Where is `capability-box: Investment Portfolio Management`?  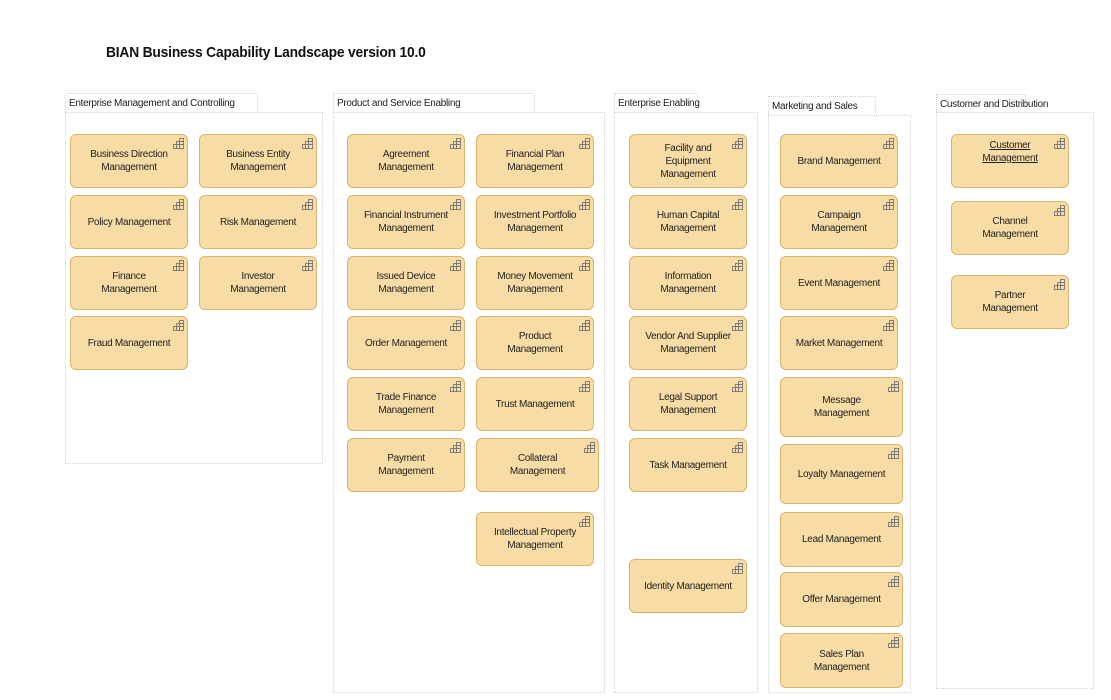 capability-box: Investment Portfolio Management is located at coordinates (535, 222).